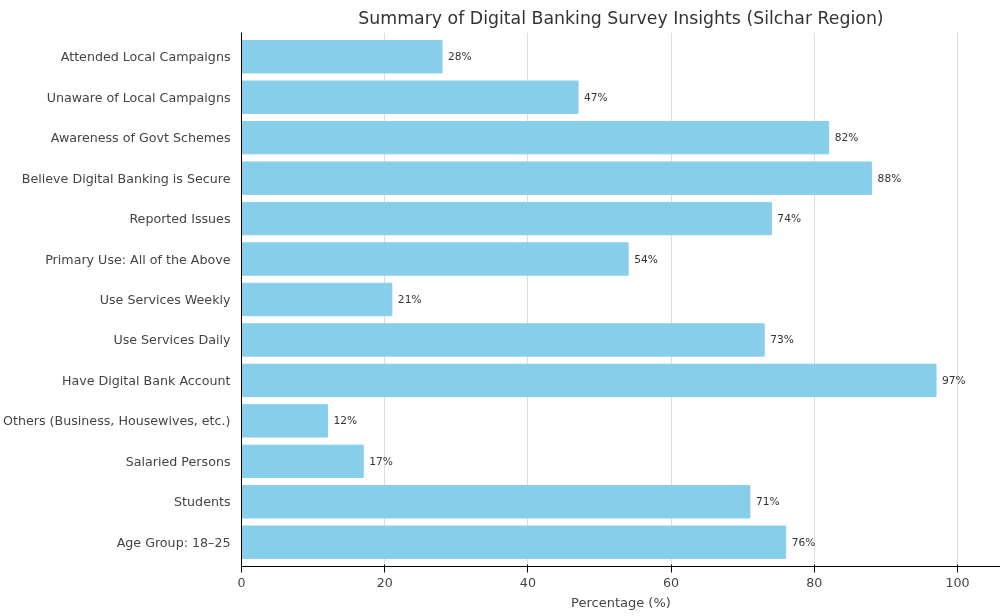 The width and height of the screenshot is (1005, 616). I want to click on x-tick-label: 0, so click(241, 582).